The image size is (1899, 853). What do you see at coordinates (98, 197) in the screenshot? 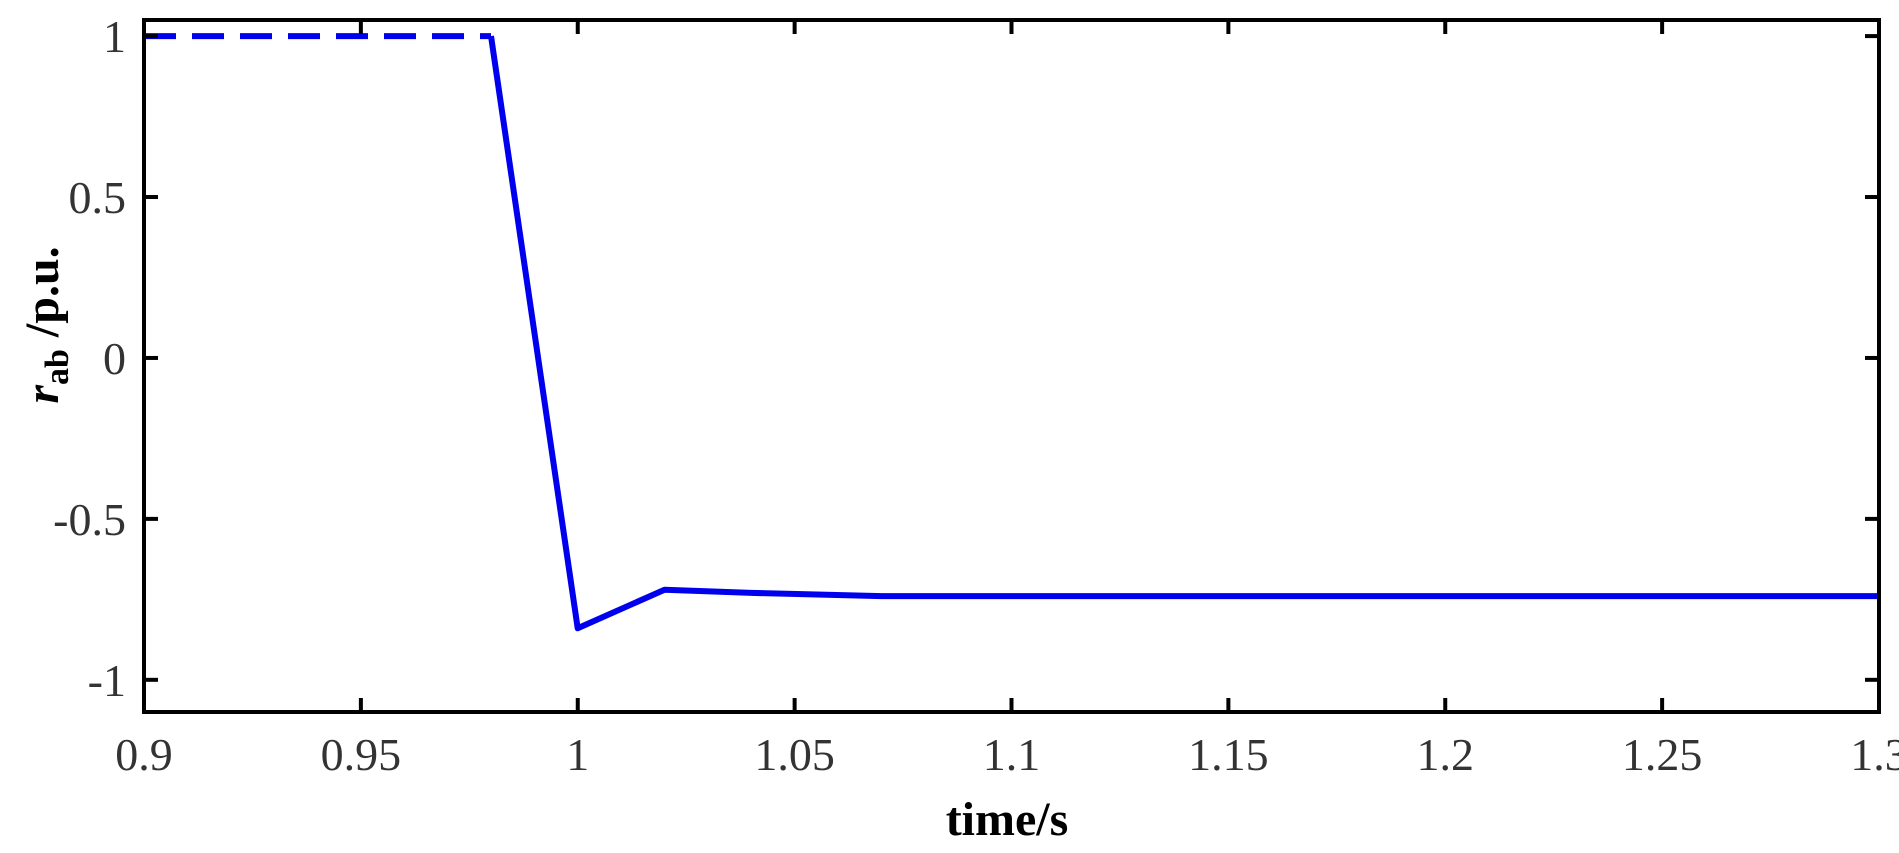
I see `y-tick-label: 0.5` at bounding box center [98, 197].